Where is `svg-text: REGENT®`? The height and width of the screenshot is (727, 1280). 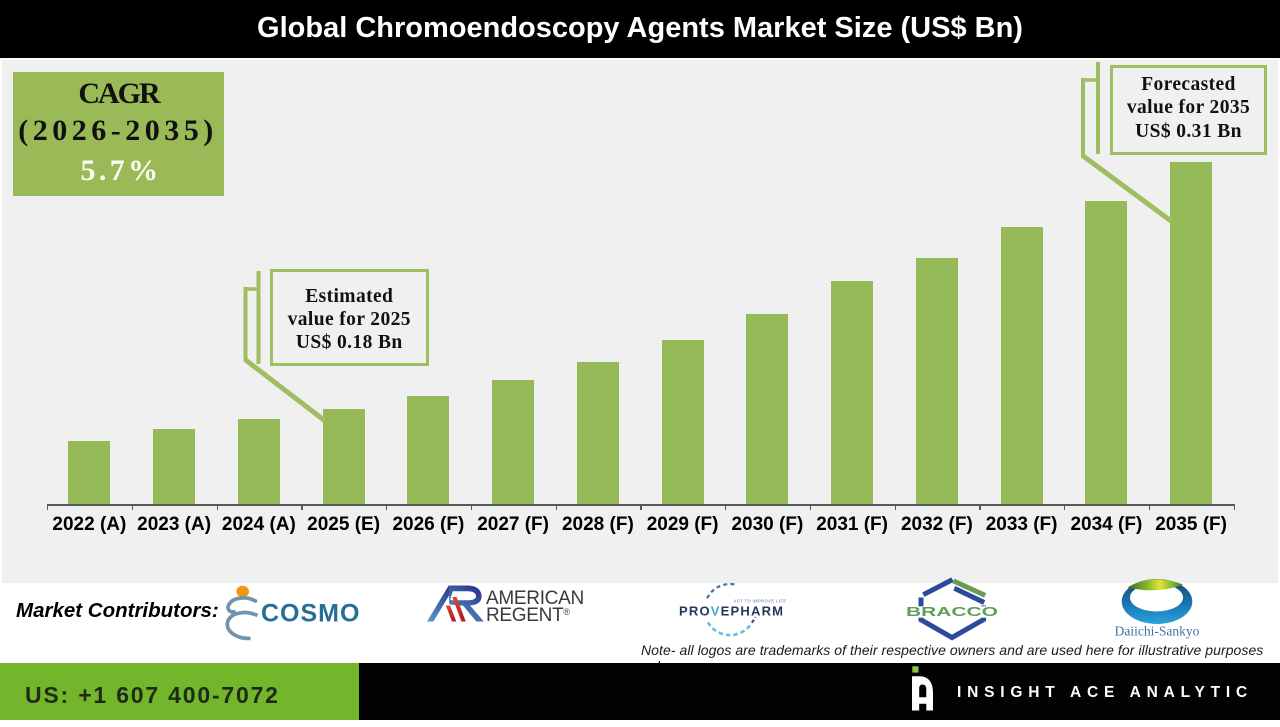
svg-text: REGENT® is located at coordinates (528, 615).